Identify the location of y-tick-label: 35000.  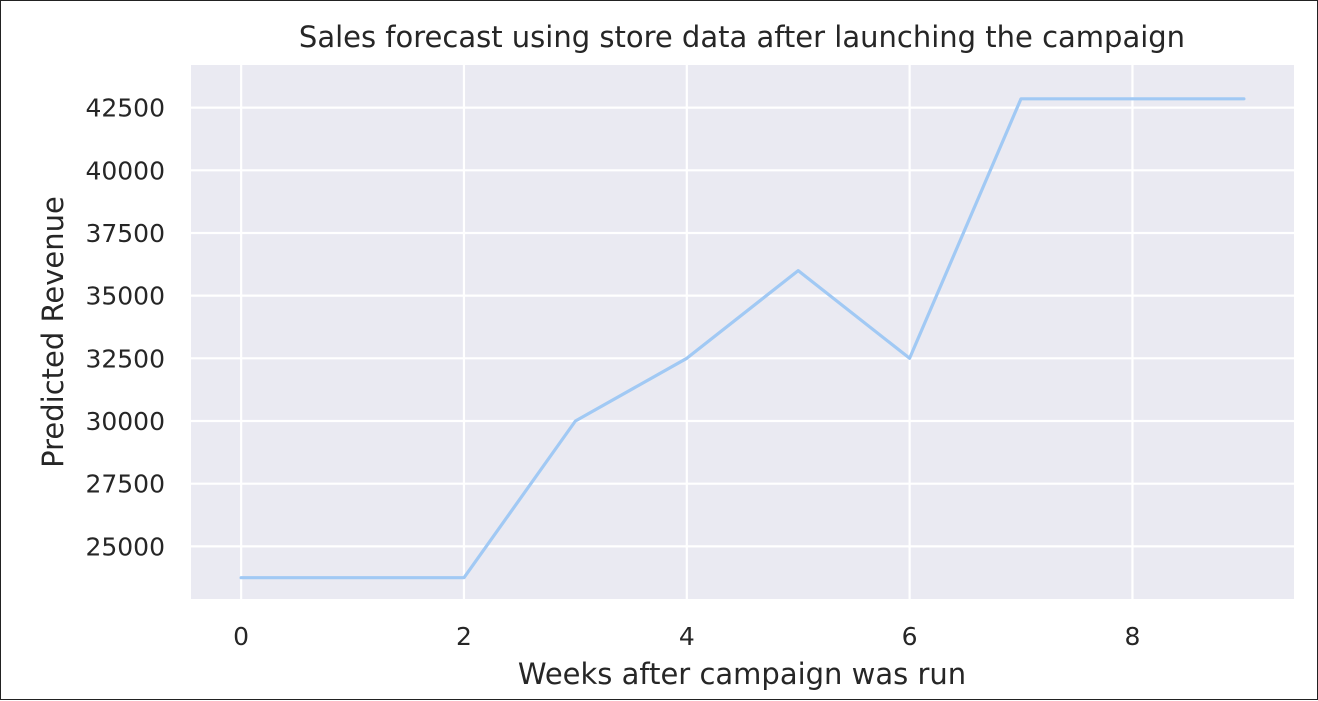
(125, 296).